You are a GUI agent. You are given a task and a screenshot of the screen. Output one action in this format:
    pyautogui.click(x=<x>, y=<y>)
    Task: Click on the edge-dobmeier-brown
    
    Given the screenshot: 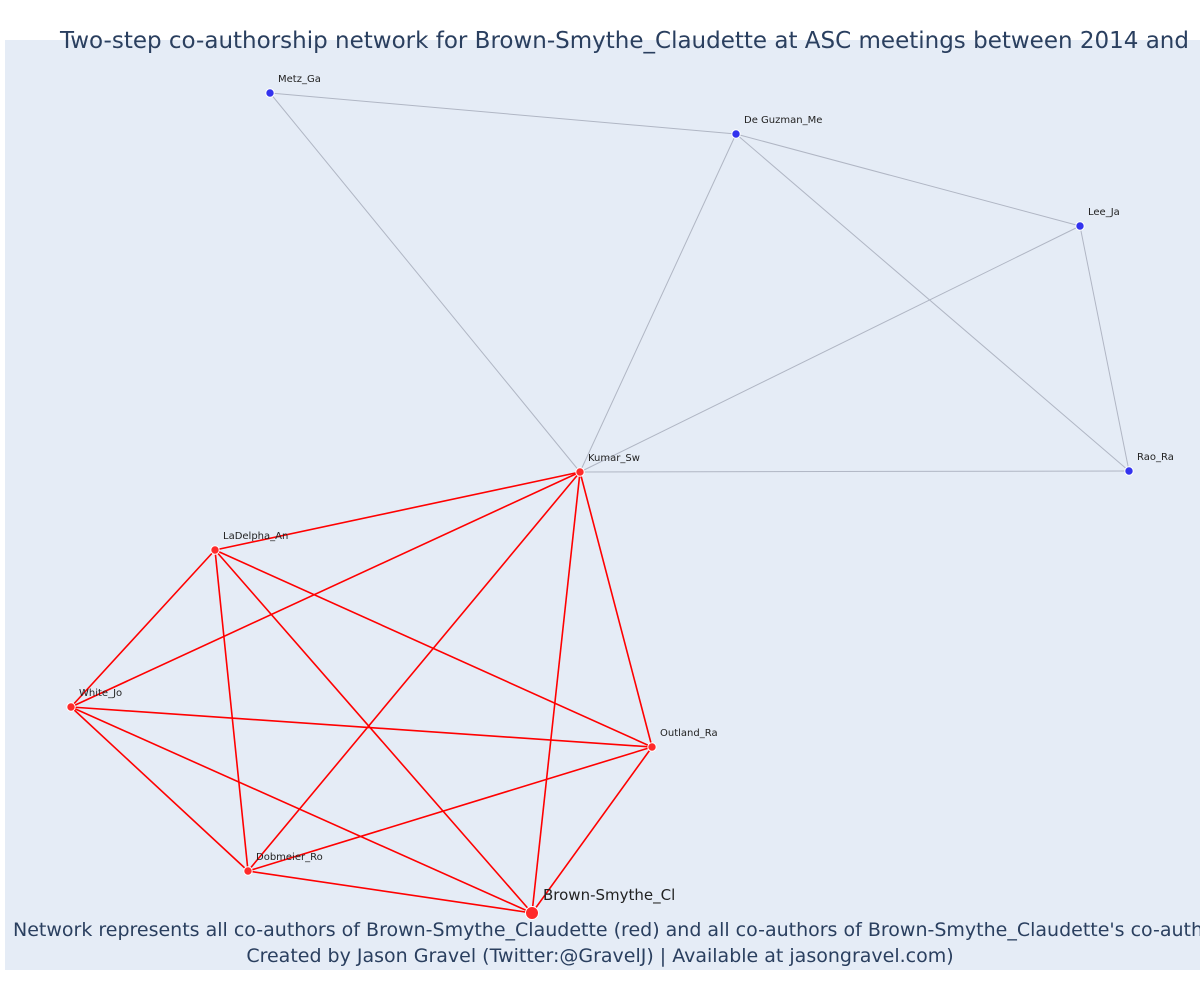 What is the action you would take?
    pyautogui.click(x=390, y=892)
    